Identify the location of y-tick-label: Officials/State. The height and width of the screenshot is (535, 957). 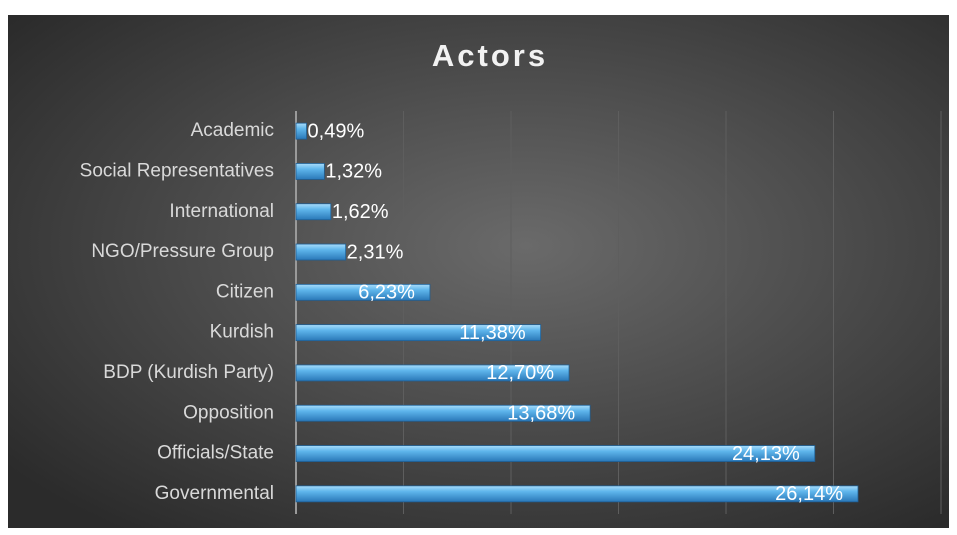
(215, 453).